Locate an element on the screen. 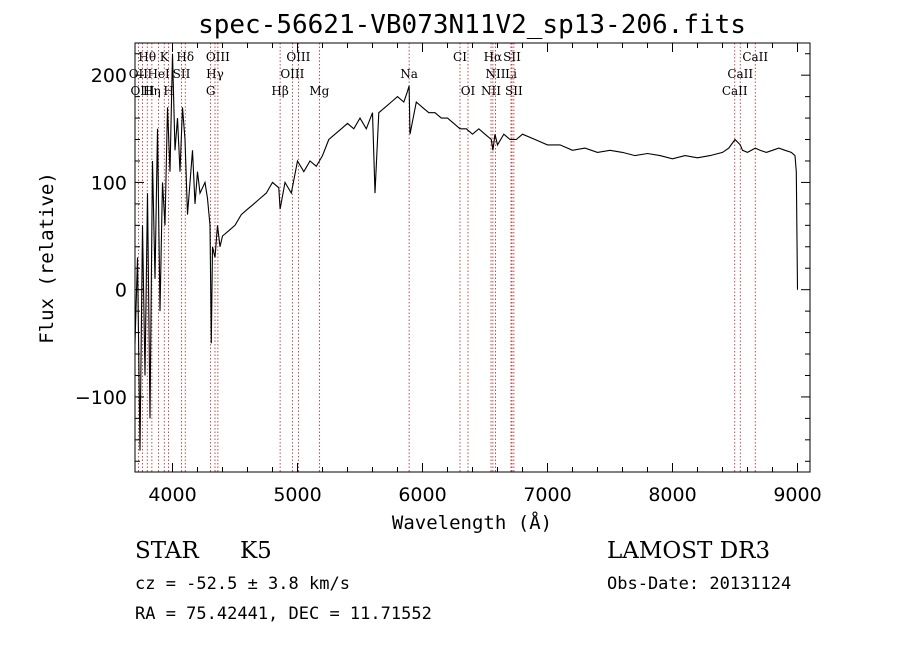  line-marker-label: Hη is located at coordinates (152, 91).